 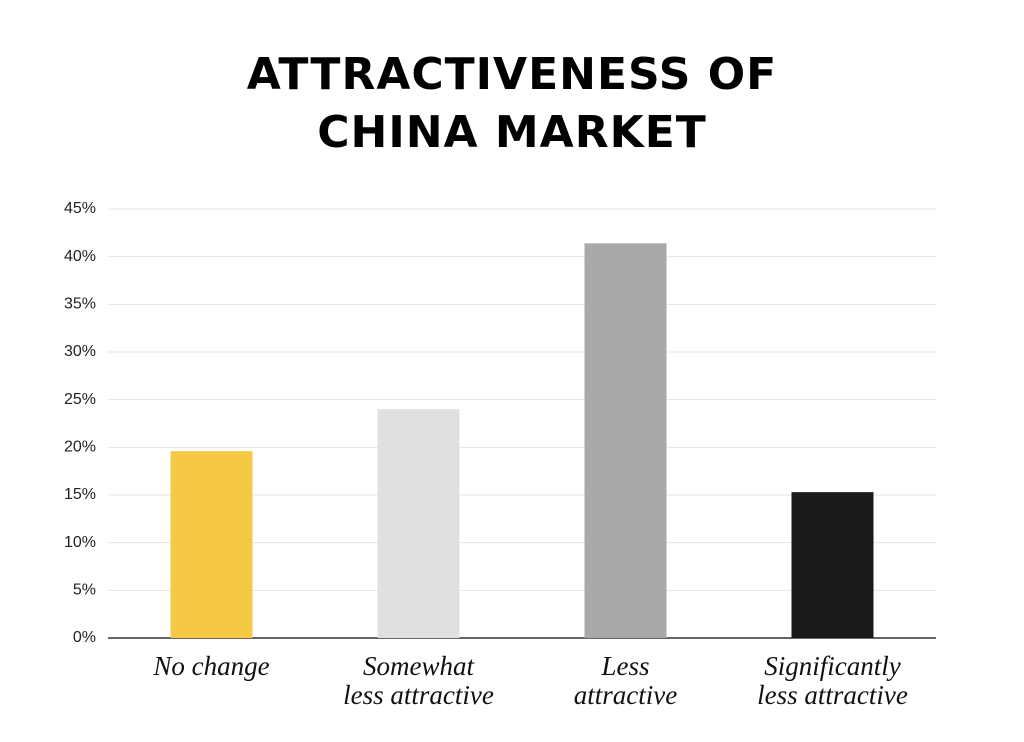 I want to click on x-tick-label: Somewhat less attractive, so click(x=418, y=680).